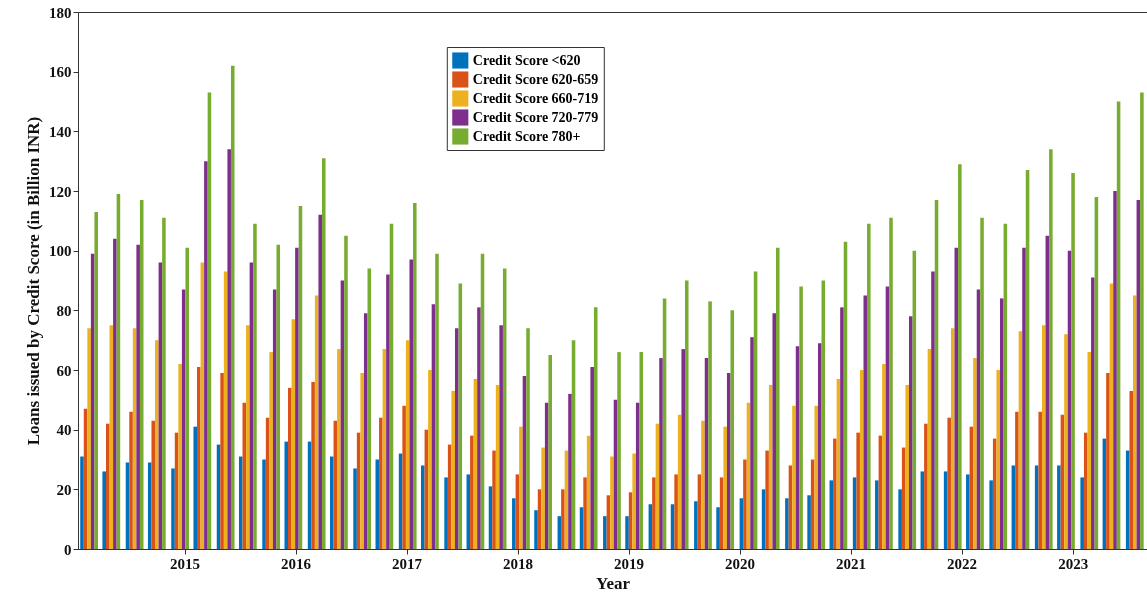 The image size is (1147, 607). I want to click on x-tick-label: 2023, so click(1073, 563).